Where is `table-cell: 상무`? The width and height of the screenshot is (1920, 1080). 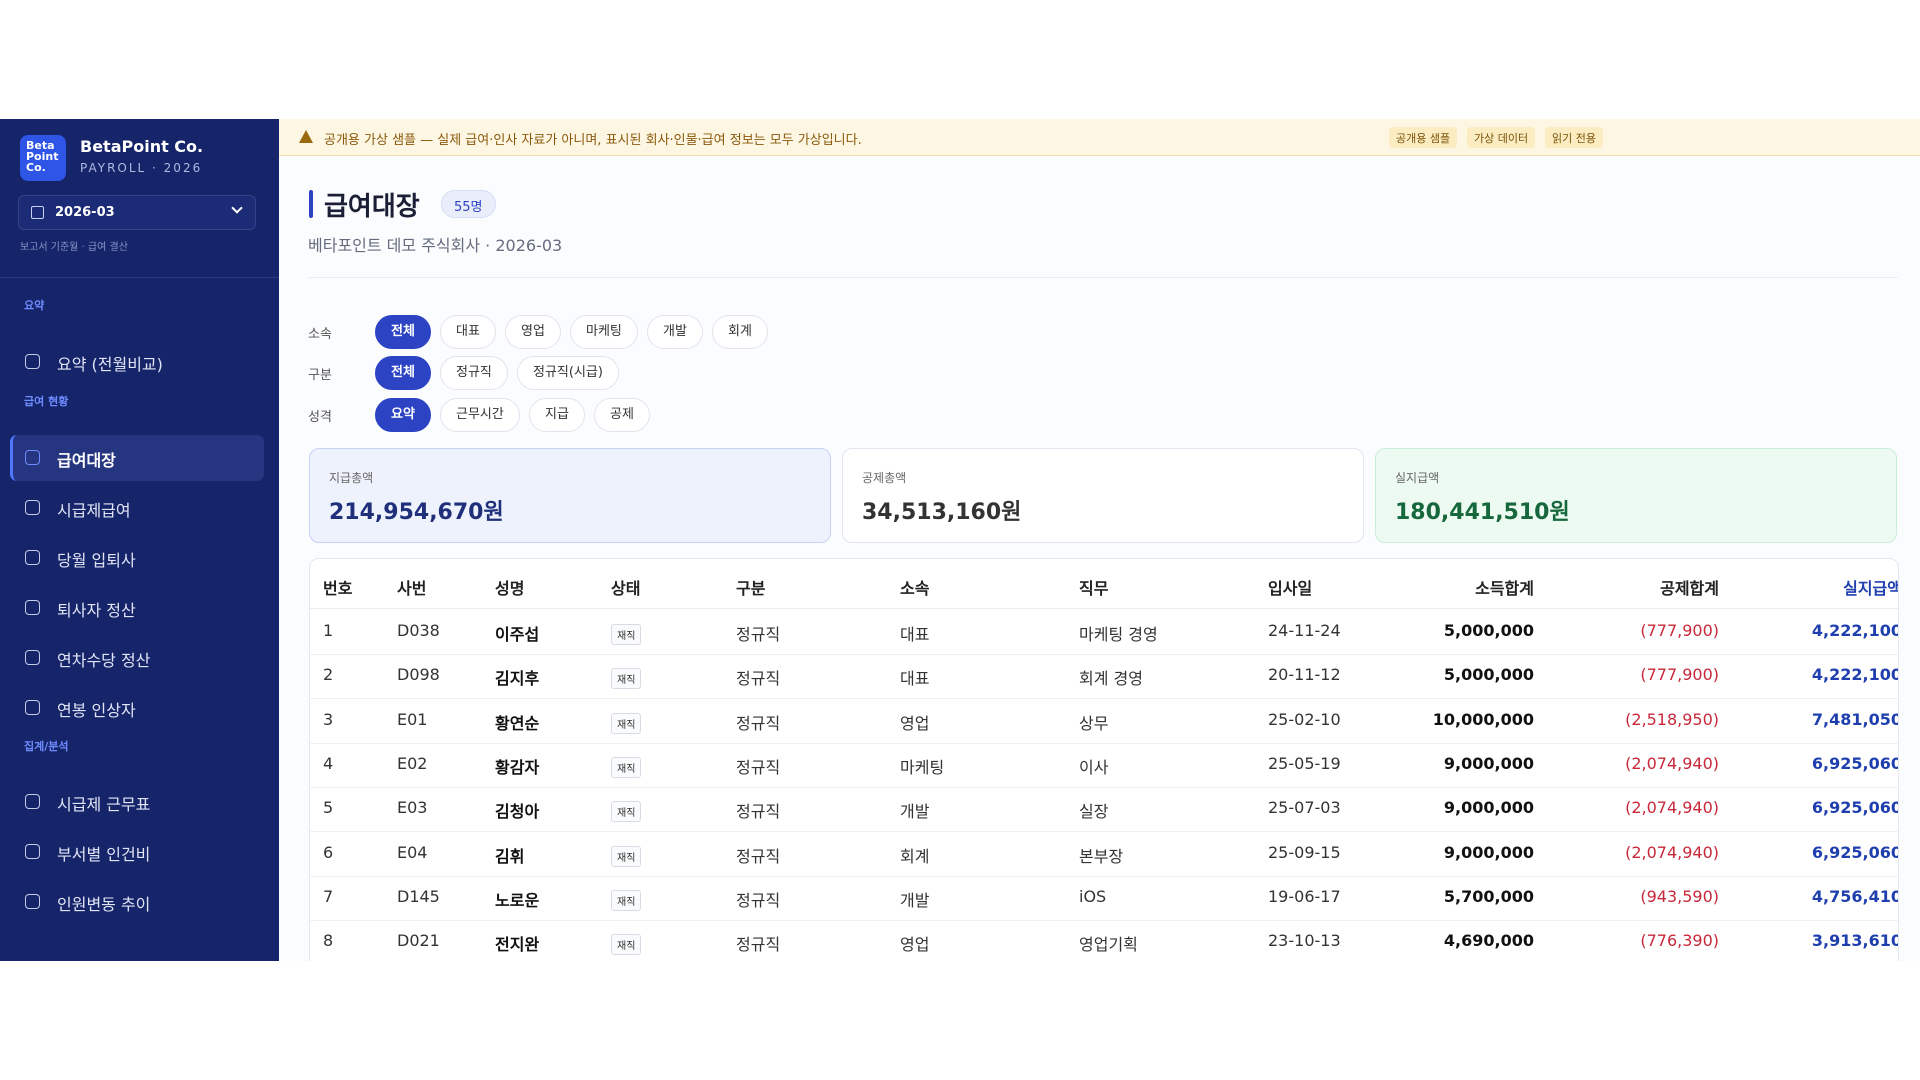
table-cell: 상무 is located at coordinates (1094, 723).